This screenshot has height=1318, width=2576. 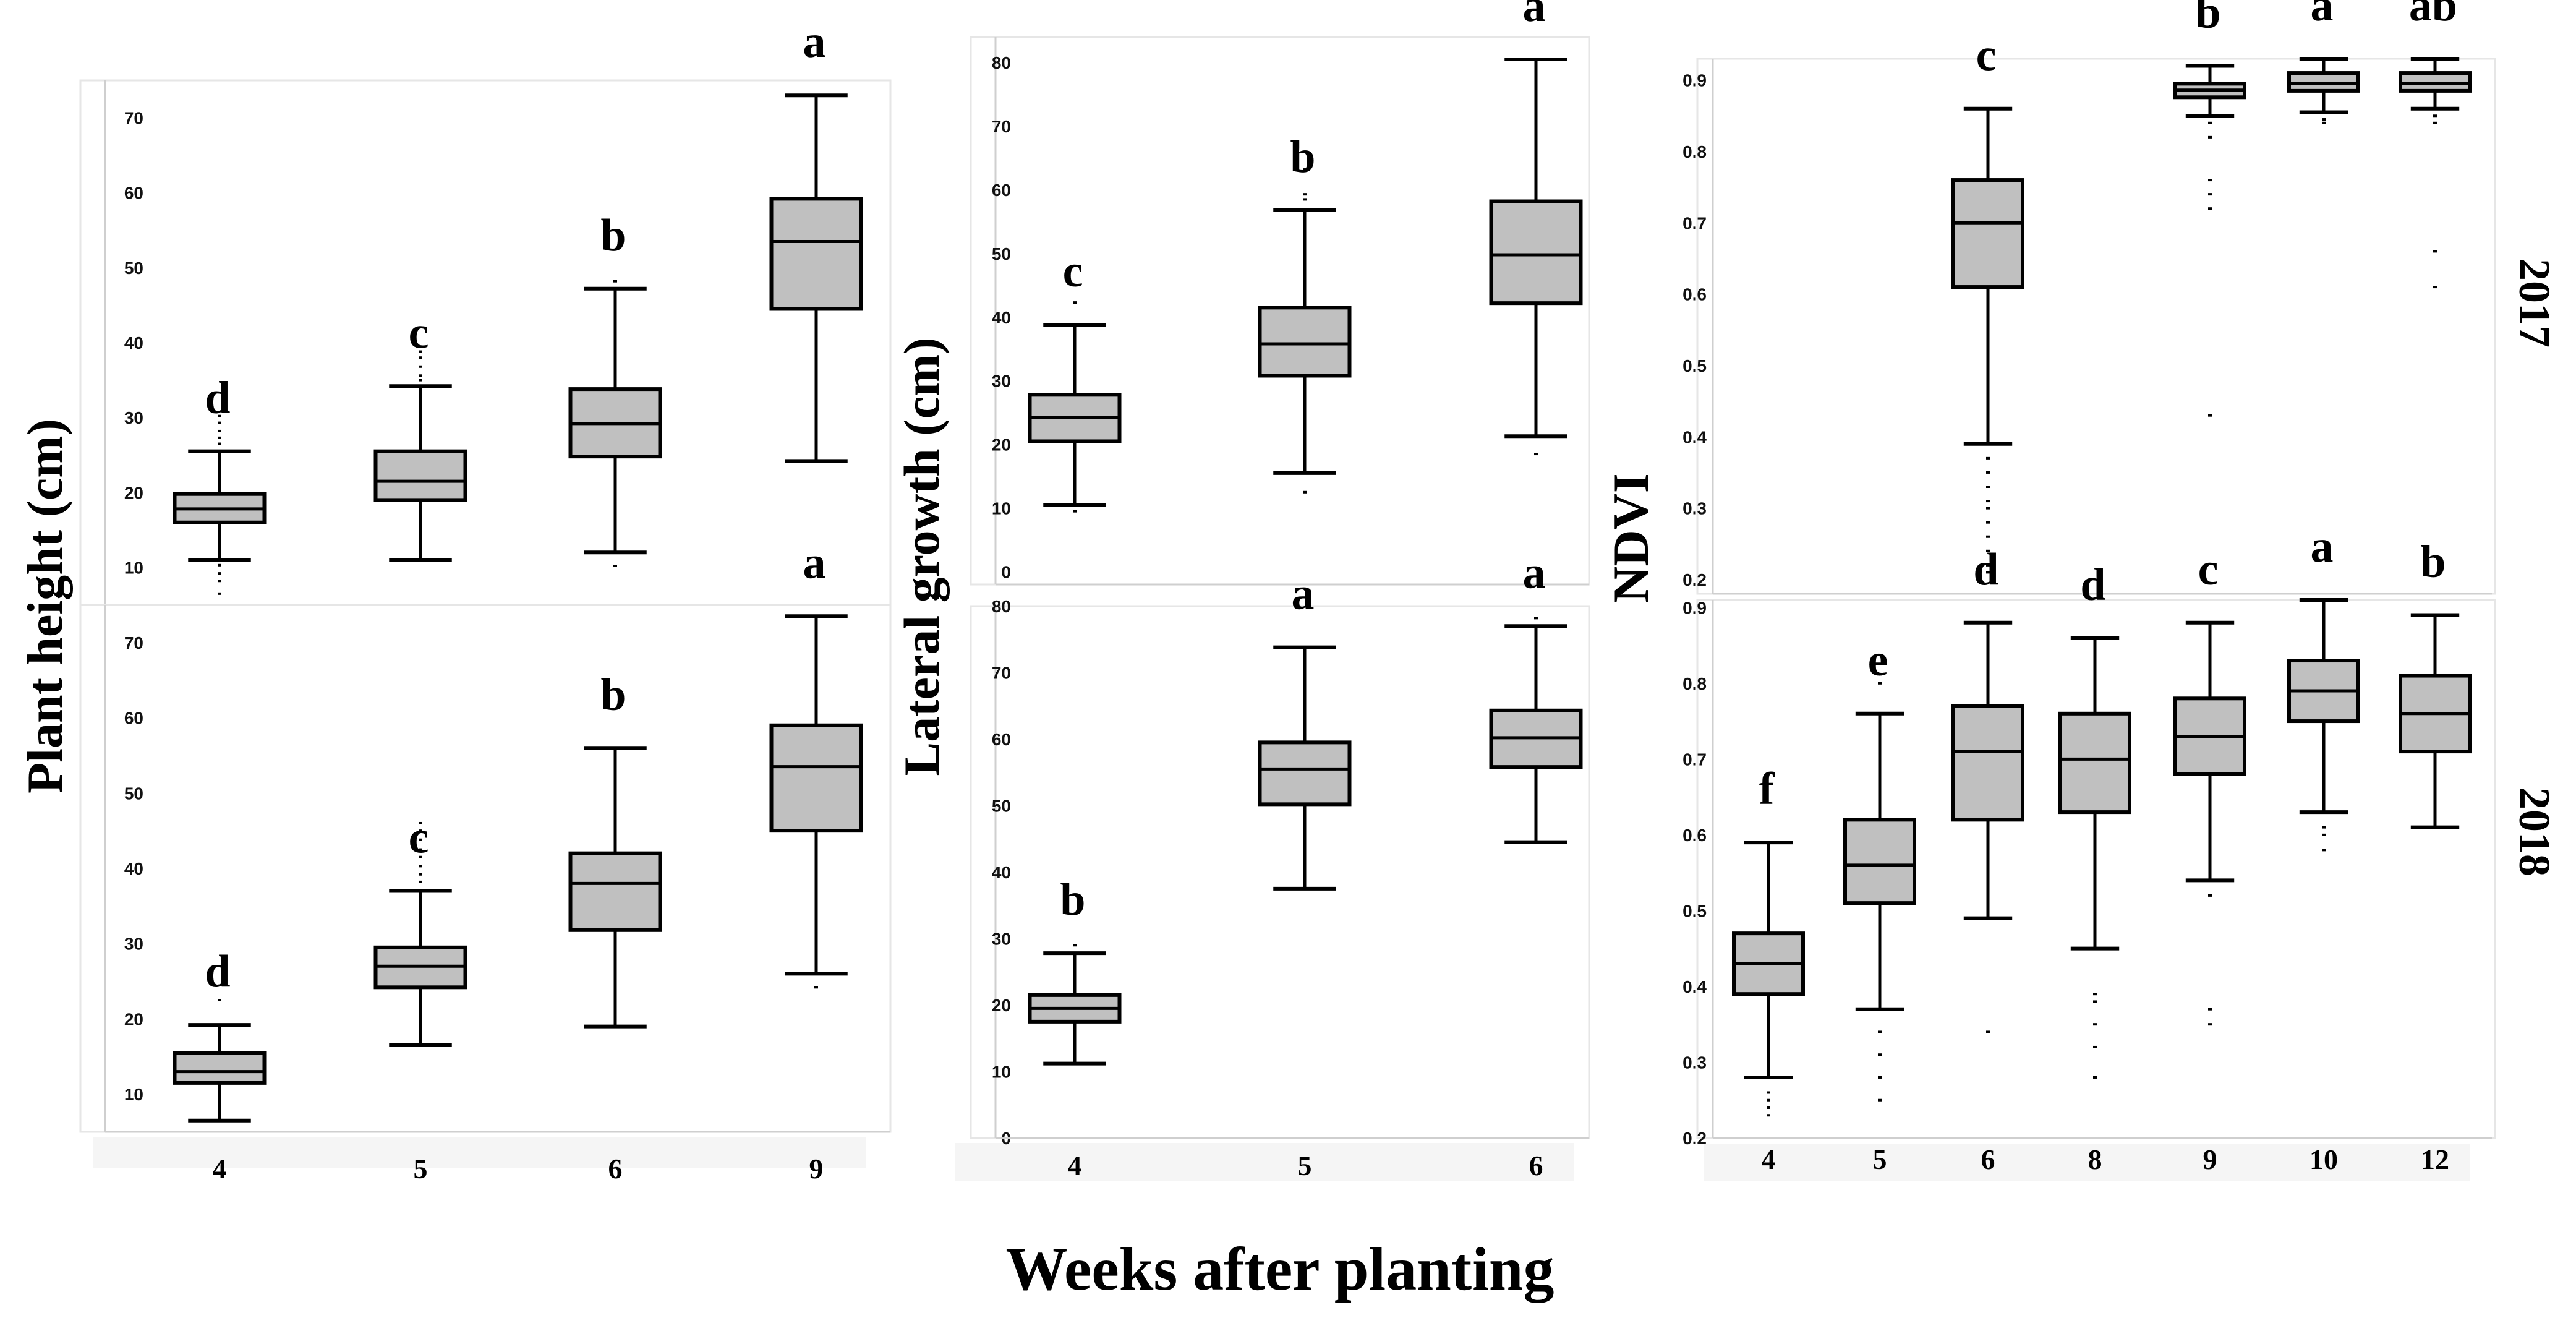 I want to click on panel-lateral2017: 0 10 20 30 40 50 60 70 80 c b a, so click(x=1280, y=293).